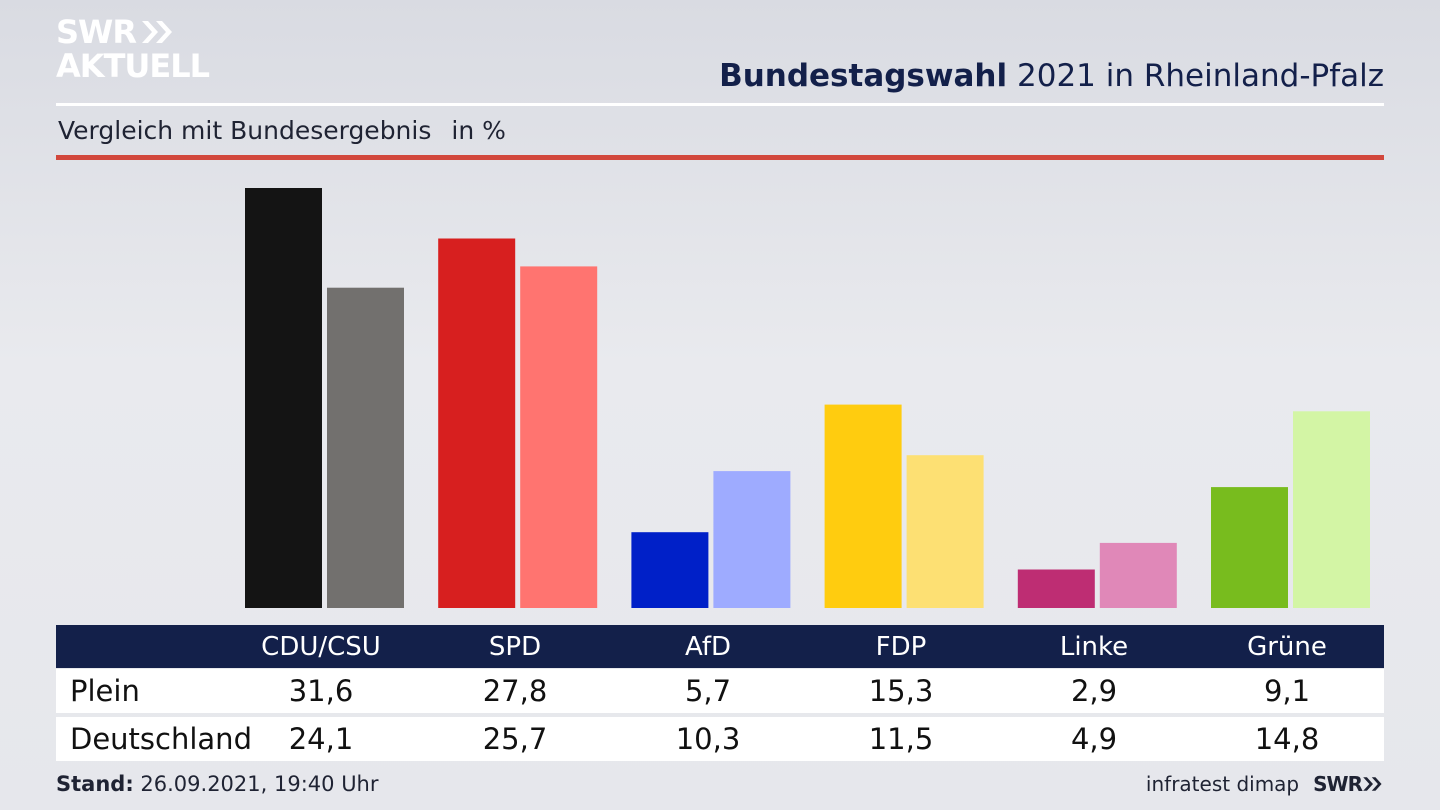  What do you see at coordinates (720, 104) in the screenshot?
I see `header-divider` at bounding box center [720, 104].